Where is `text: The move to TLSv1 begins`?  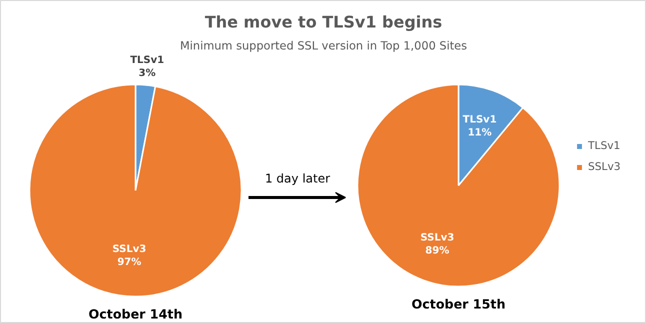
text: The move to TLSv1 begins is located at coordinates (323, 22).